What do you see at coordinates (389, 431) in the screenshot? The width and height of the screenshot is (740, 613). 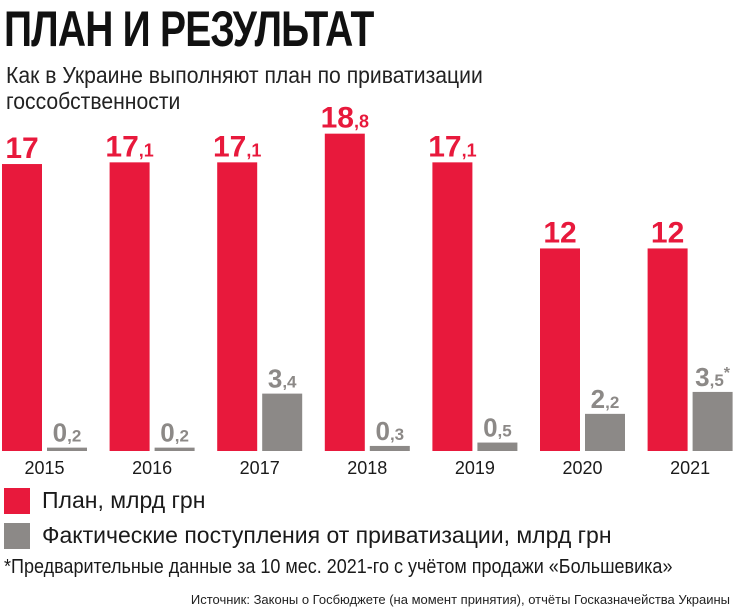 I see `data-label-actual-2018: 0,3` at bounding box center [389, 431].